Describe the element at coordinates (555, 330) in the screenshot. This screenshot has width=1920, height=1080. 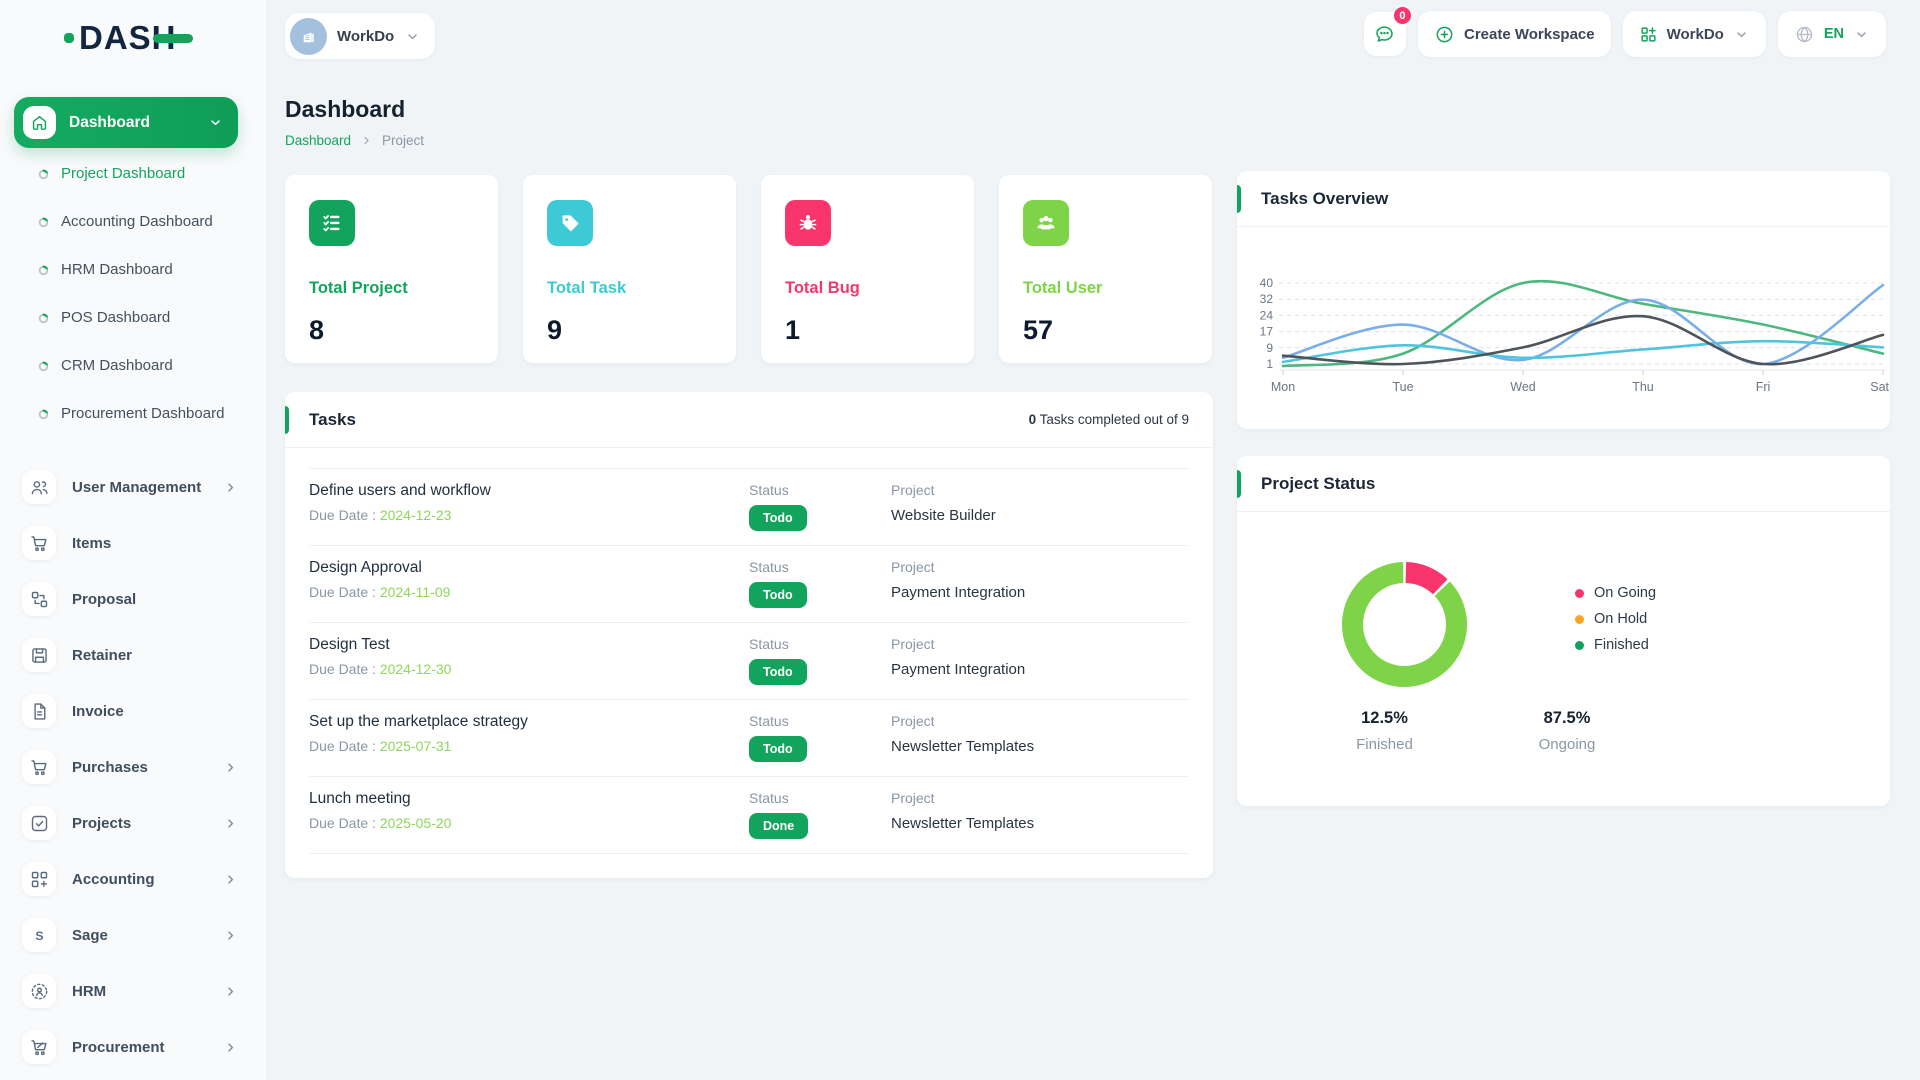
I see `stat-value: 9` at that location.